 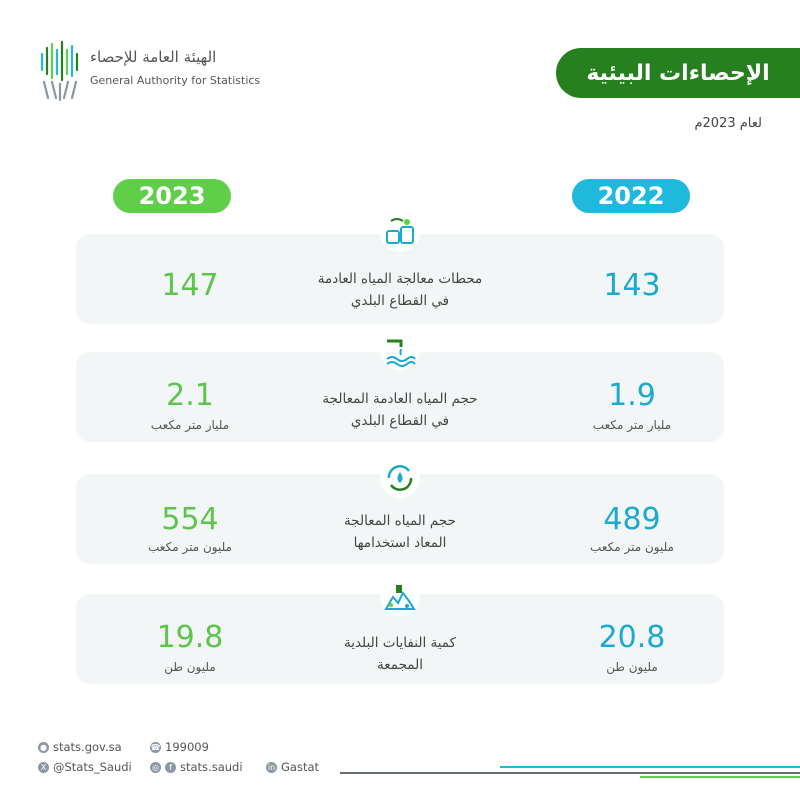 I want to click on phone-icon: ☎, so click(x=155, y=747).